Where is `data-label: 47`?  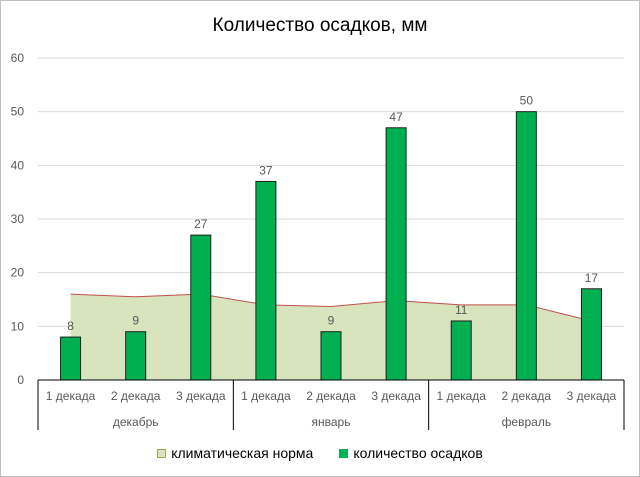
data-label: 47 is located at coordinates (396, 117).